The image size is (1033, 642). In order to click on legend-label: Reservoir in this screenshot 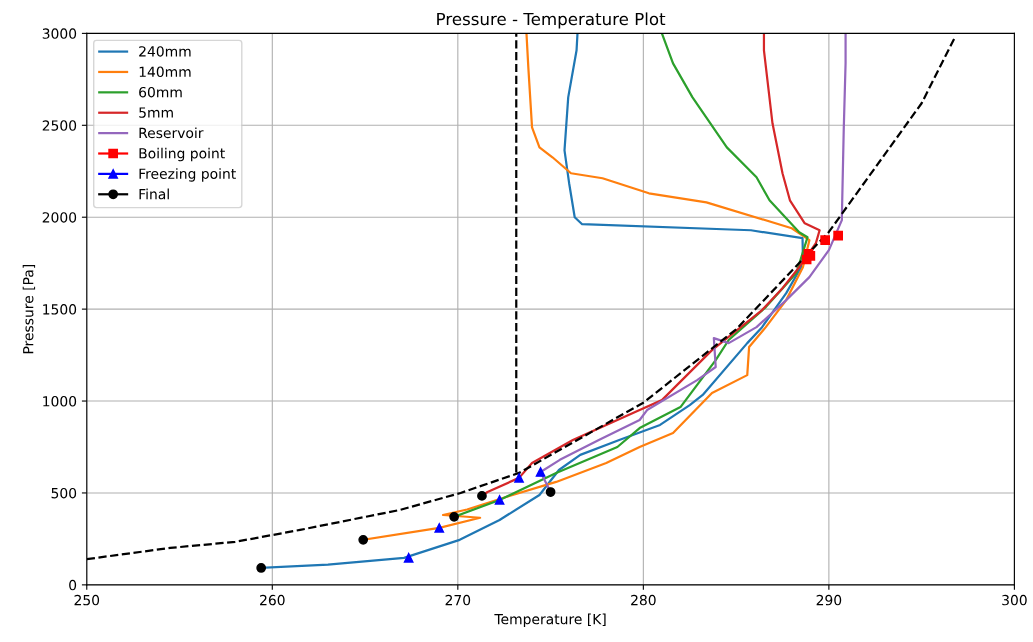, I will do `click(171, 133)`.